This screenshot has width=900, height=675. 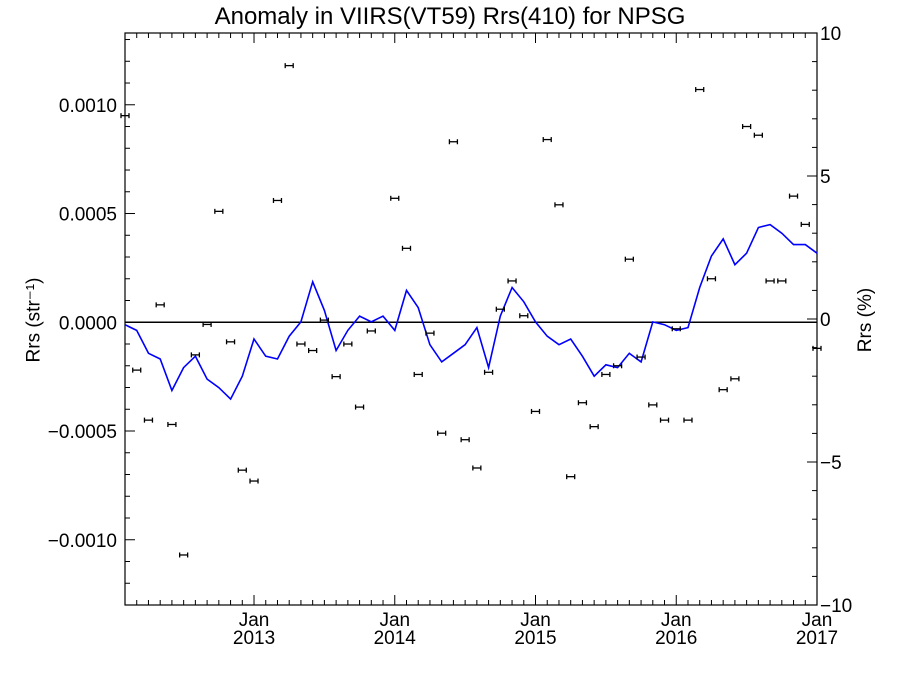 What do you see at coordinates (450, 16) in the screenshot?
I see `chart-title: Anomaly in VIIRS(VT59) Rrs(410) for NPSG` at bounding box center [450, 16].